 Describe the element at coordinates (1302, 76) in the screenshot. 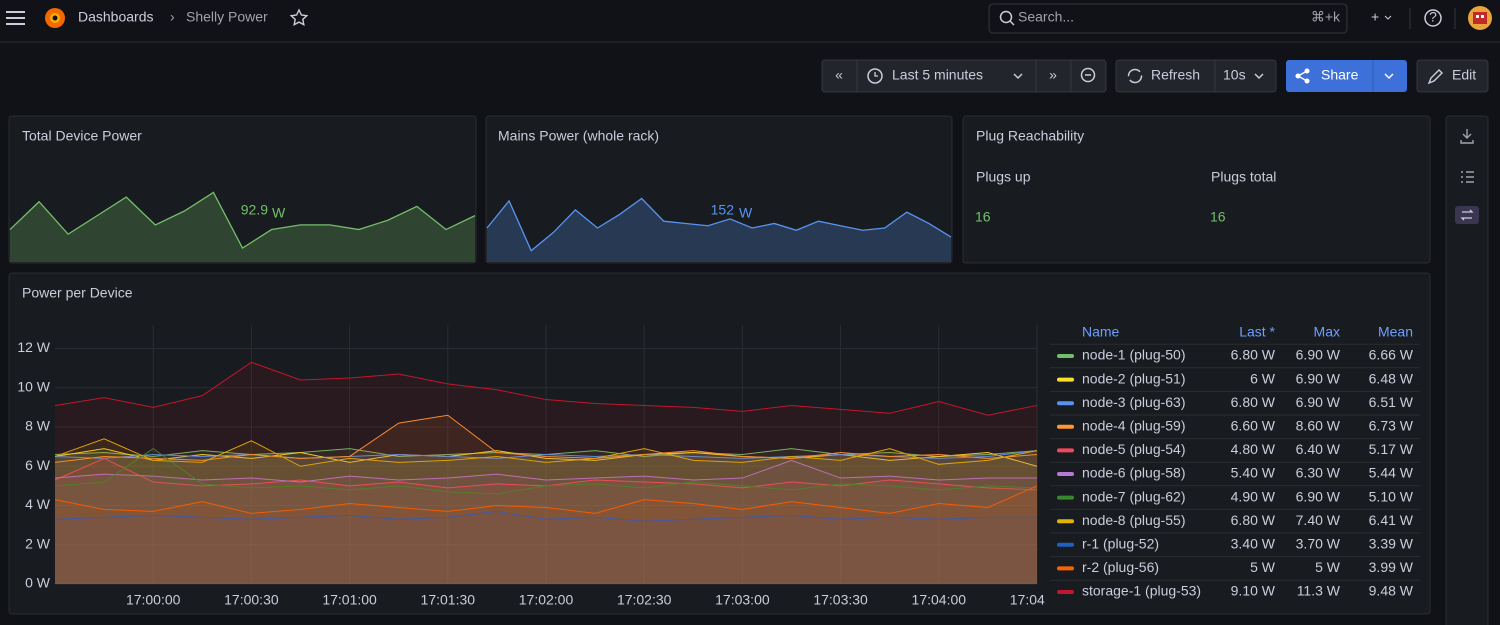

I see `share-icon` at that location.